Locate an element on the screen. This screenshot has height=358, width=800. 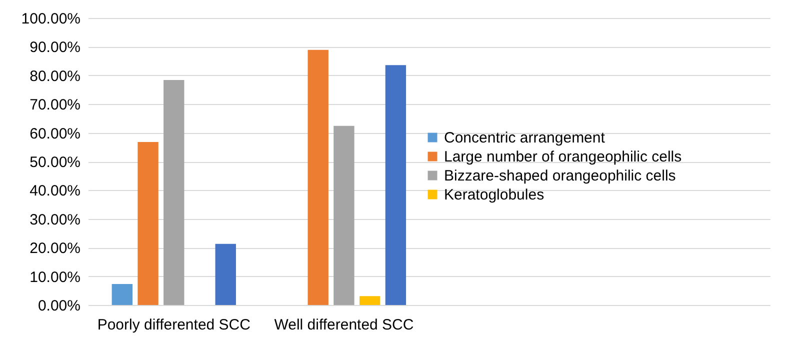
y-tick-label: 40.00% is located at coordinates (55, 191).